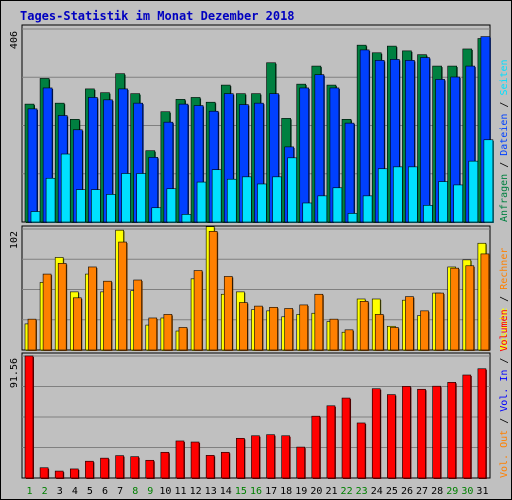  Describe the element at coordinates (105, 491) in the screenshot. I see `x-day-label-6: 6` at that location.